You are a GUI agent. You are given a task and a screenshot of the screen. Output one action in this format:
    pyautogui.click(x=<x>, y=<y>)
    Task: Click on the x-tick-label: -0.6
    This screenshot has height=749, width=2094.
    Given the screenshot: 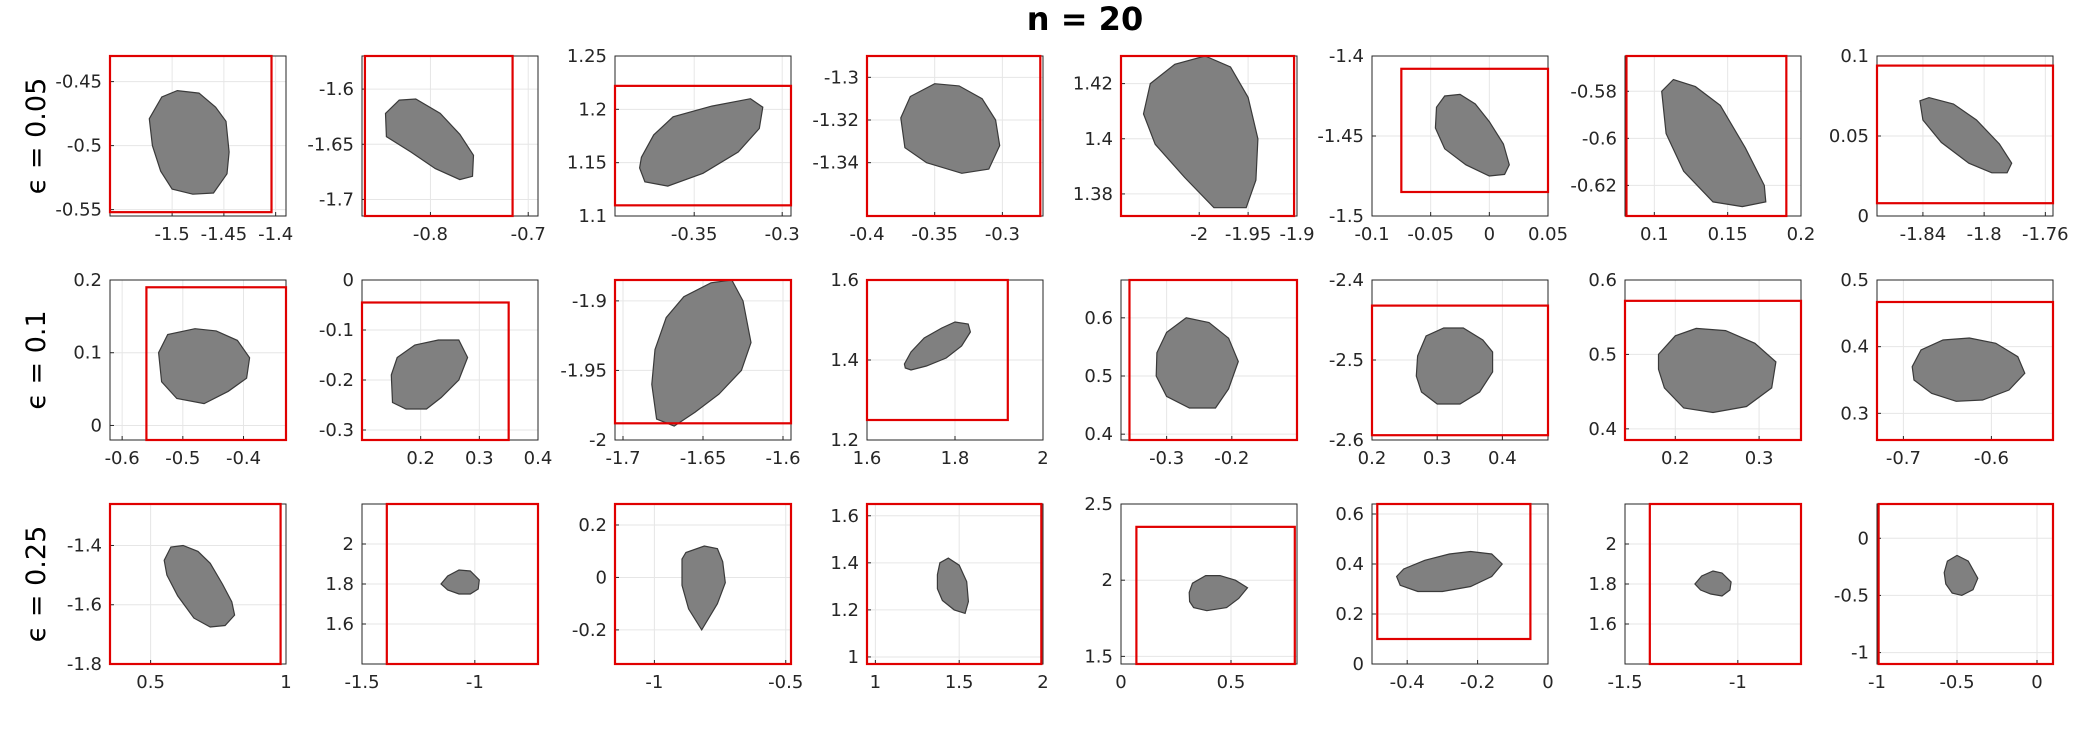 What is the action you would take?
    pyautogui.click(x=1991, y=458)
    